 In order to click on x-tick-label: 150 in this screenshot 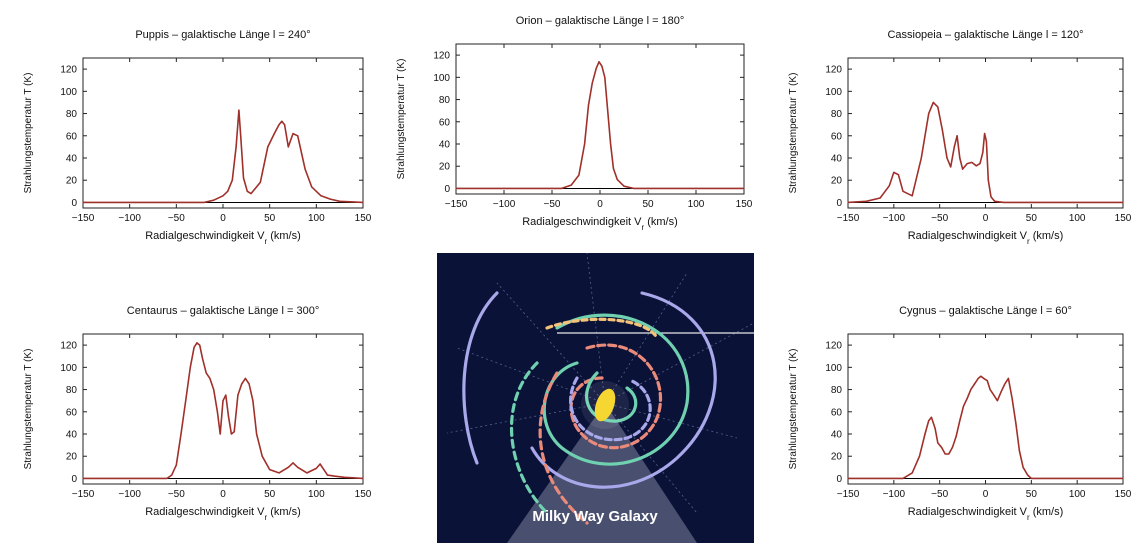, I will do `click(363, 218)`.